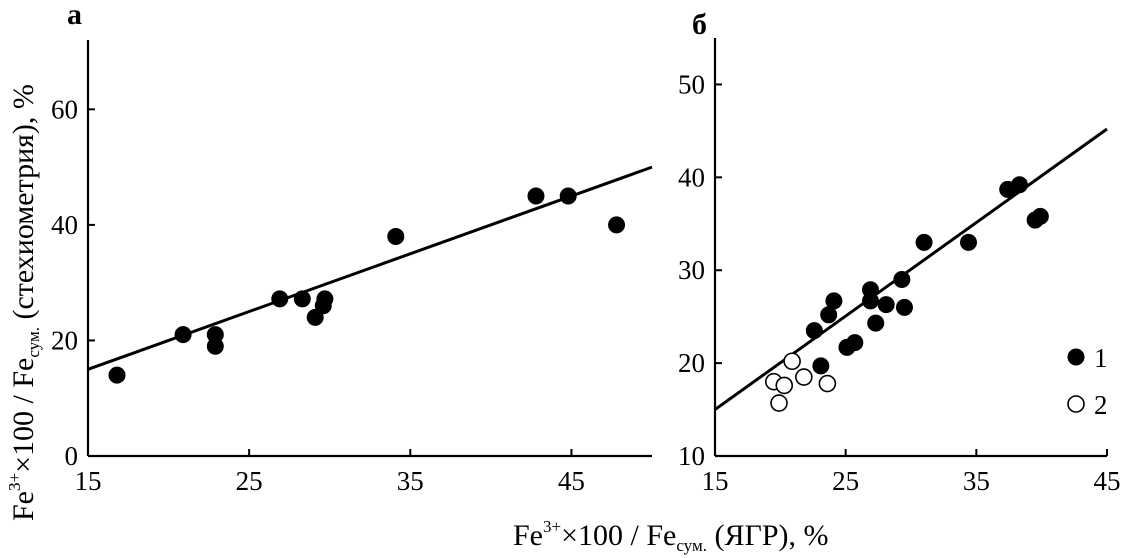 Image resolution: width=1130 pixels, height=558 pixels. Describe the element at coordinates (845, 481) in the screenshot. I see `x-tick-label-b: 25` at that location.